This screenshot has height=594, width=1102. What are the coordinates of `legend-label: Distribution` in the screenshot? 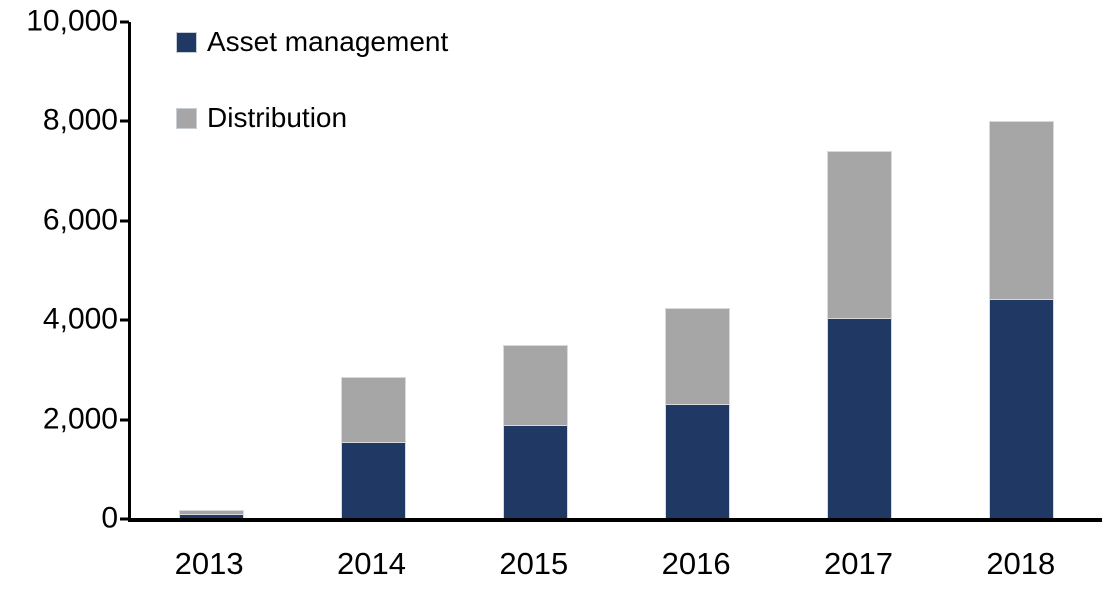 It's located at (277, 117).